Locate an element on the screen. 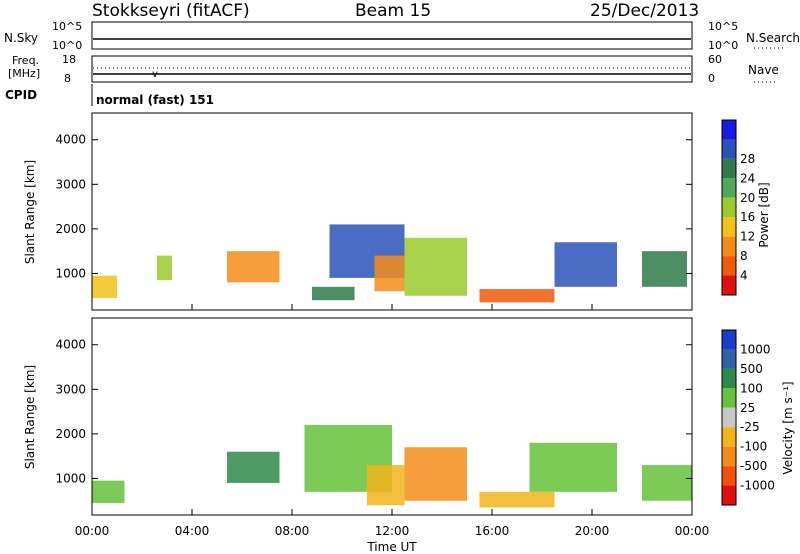  colorbar-tick-label: 500 is located at coordinates (751, 369).